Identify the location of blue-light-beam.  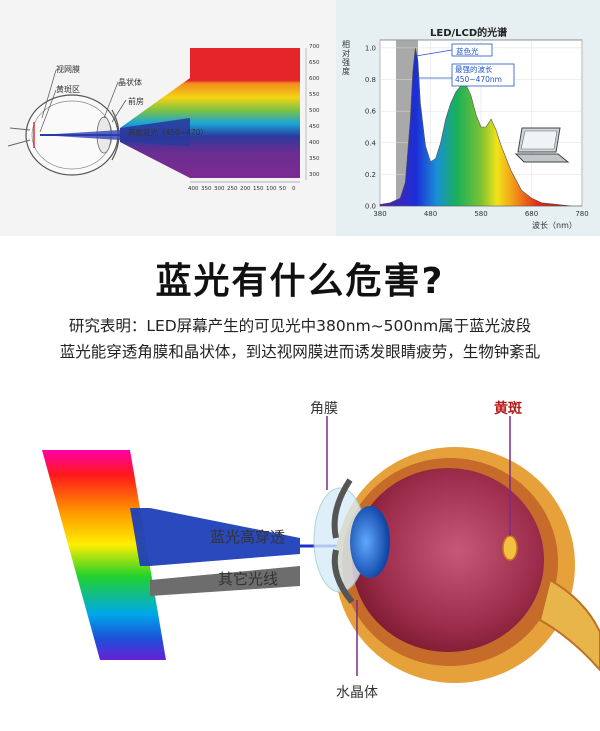
(215, 537).